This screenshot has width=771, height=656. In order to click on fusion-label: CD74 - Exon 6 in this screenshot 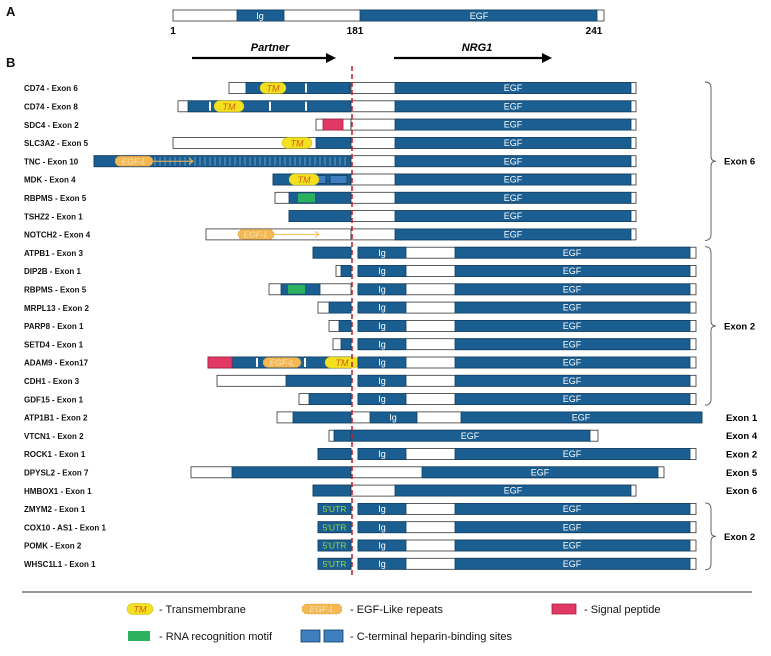, I will do `click(51, 88)`.